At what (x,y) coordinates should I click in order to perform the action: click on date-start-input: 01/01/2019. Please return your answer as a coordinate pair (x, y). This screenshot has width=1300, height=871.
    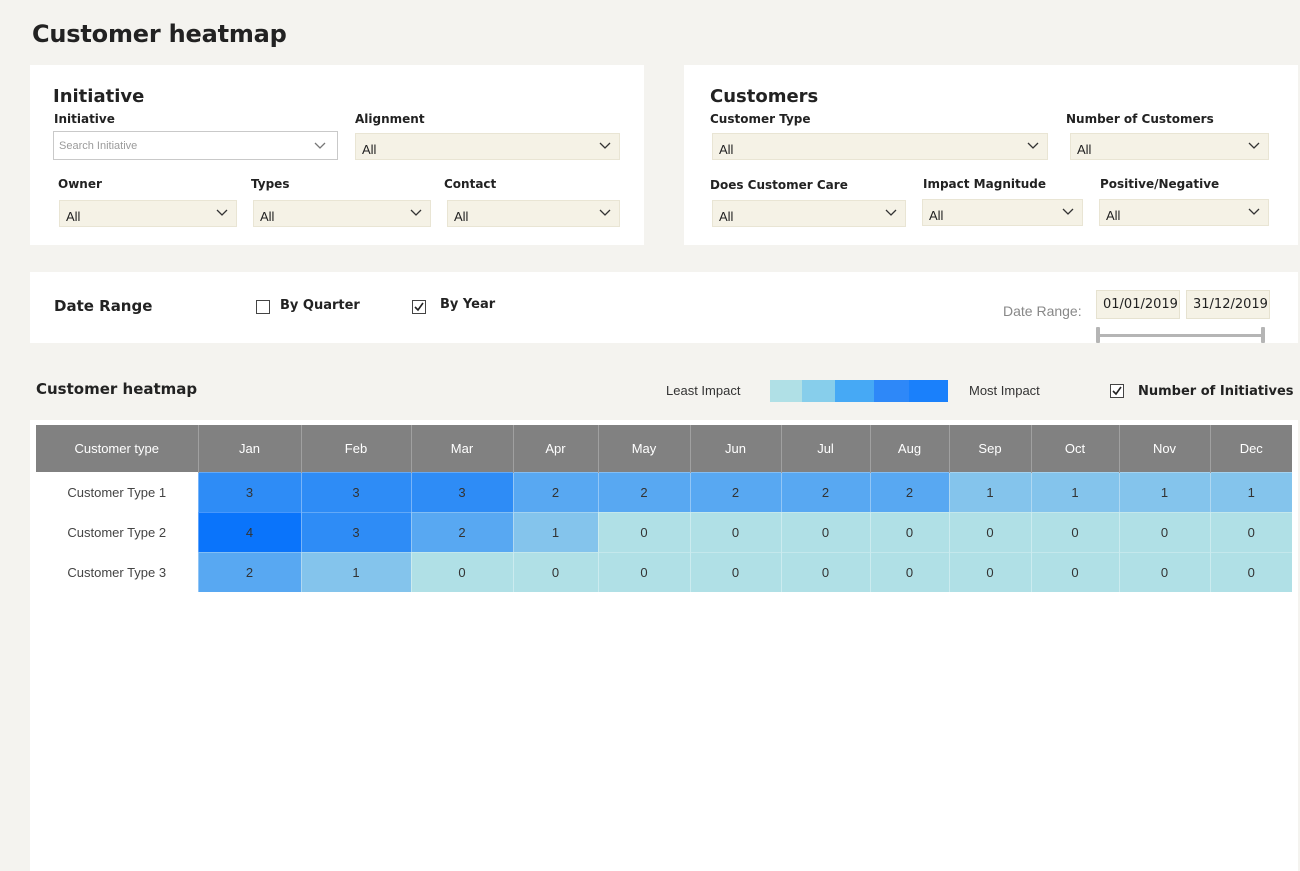
    Looking at the image, I should click on (1138, 304).